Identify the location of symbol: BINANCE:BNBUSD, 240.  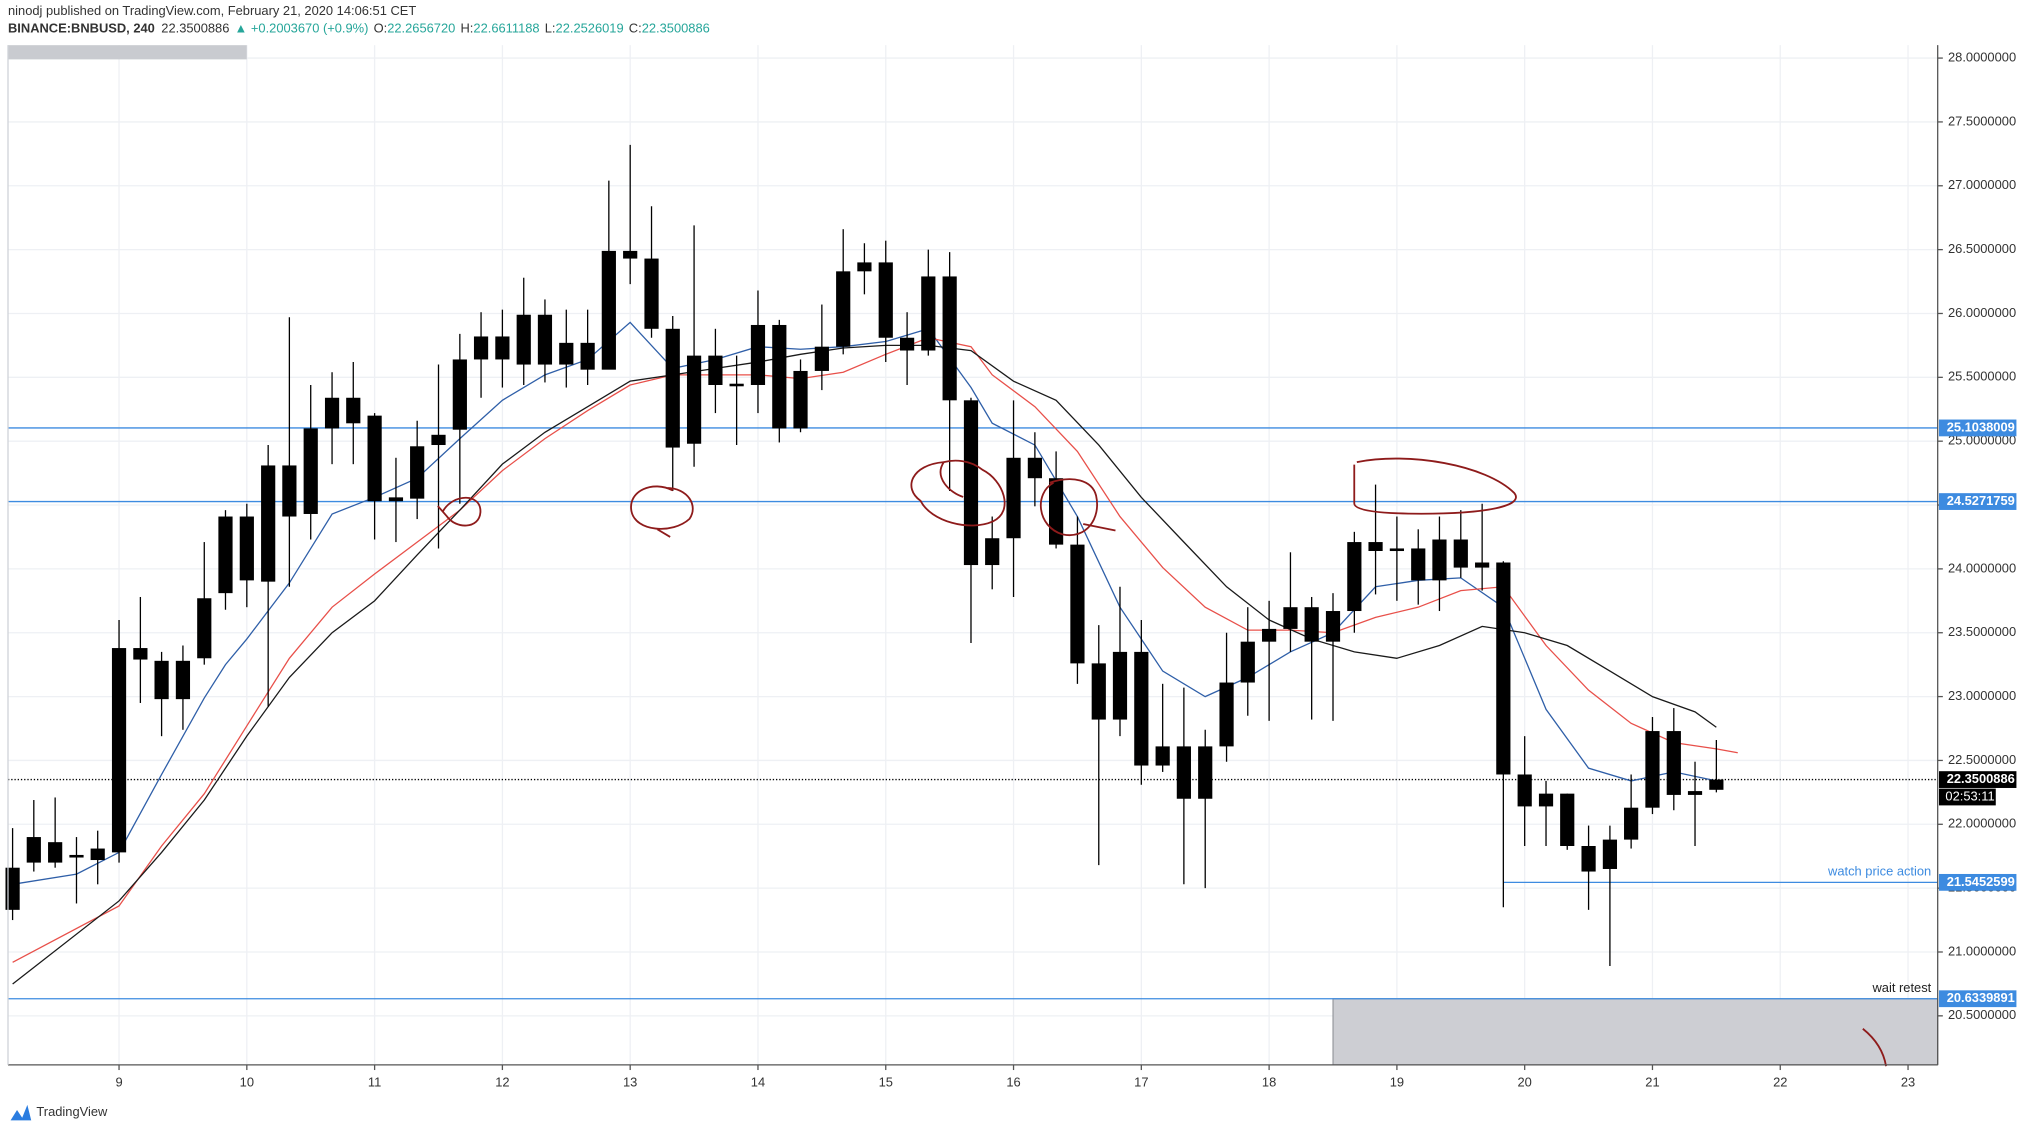
(81, 28).